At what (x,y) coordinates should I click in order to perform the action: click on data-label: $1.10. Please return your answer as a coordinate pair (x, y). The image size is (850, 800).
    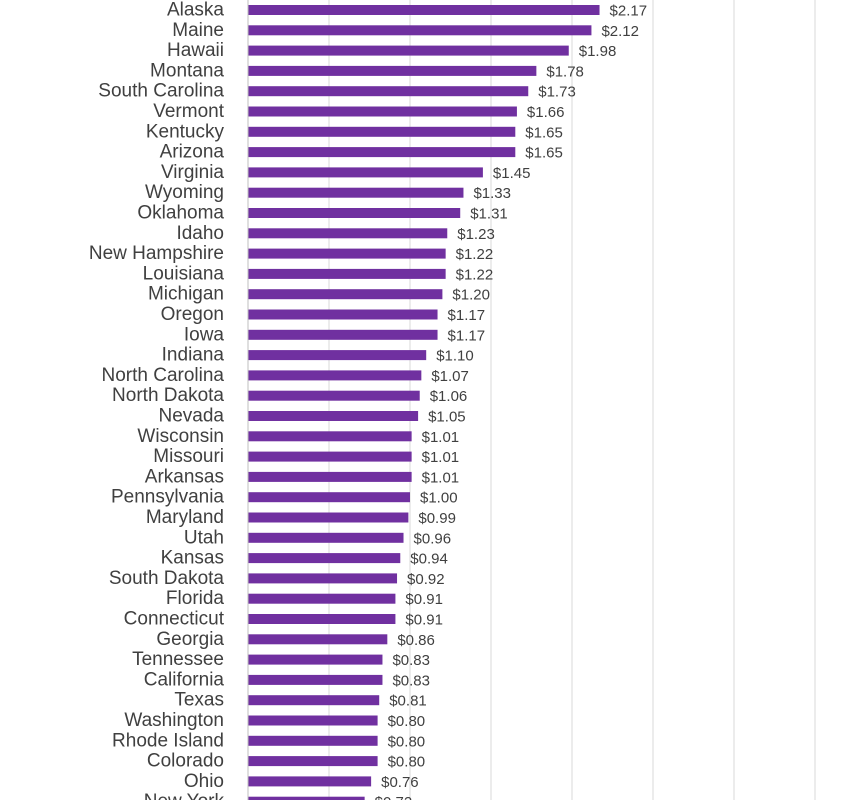
    Looking at the image, I should click on (455, 356).